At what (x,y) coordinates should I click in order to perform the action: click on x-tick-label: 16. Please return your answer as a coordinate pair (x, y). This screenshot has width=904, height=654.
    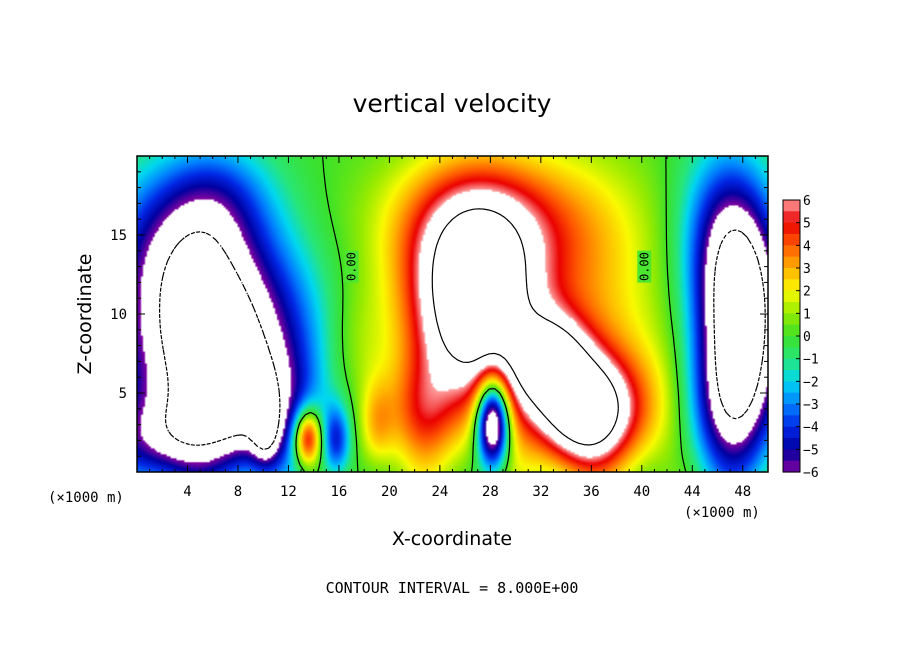
    Looking at the image, I should click on (338, 492).